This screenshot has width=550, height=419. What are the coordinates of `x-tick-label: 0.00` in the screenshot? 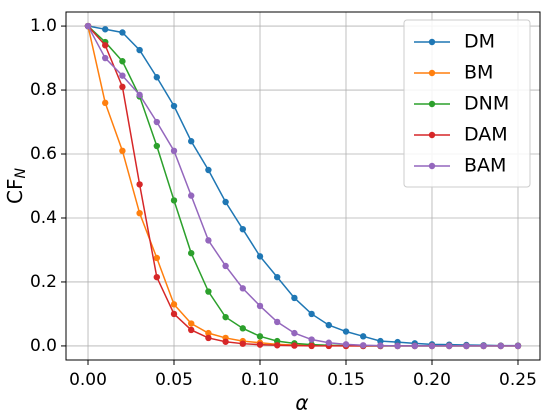 It's located at (88, 380).